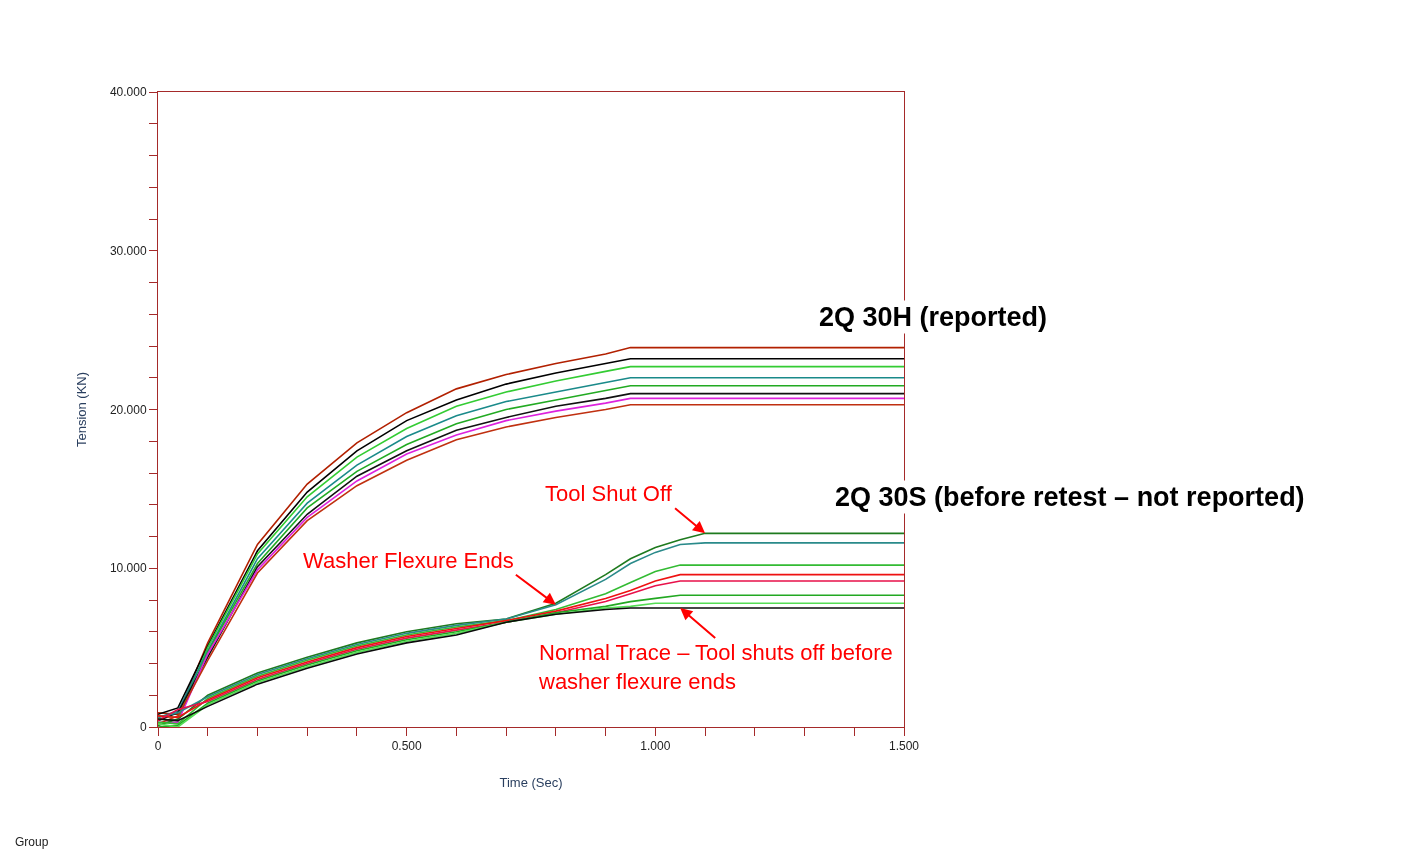 The width and height of the screenshot is (1410, 852). What do you see at coordinates (715, 667) in the screenshot?
I see `annotation: Normal Trace – Tool shuts off before washer flexure ends` at bounding box center [715, 667].